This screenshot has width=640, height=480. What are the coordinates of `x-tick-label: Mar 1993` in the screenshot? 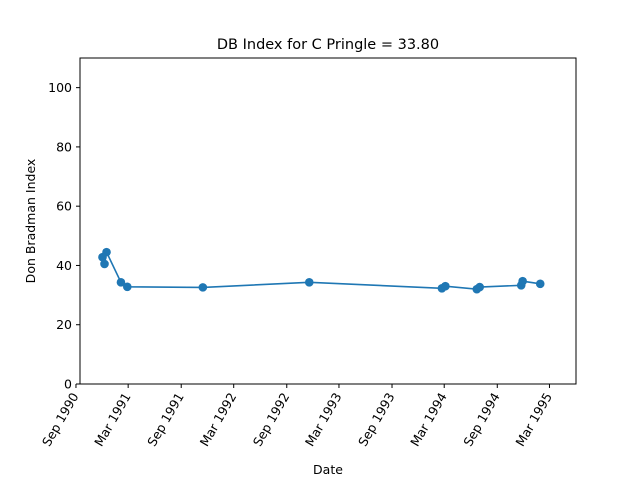 It's located at (323, 419).